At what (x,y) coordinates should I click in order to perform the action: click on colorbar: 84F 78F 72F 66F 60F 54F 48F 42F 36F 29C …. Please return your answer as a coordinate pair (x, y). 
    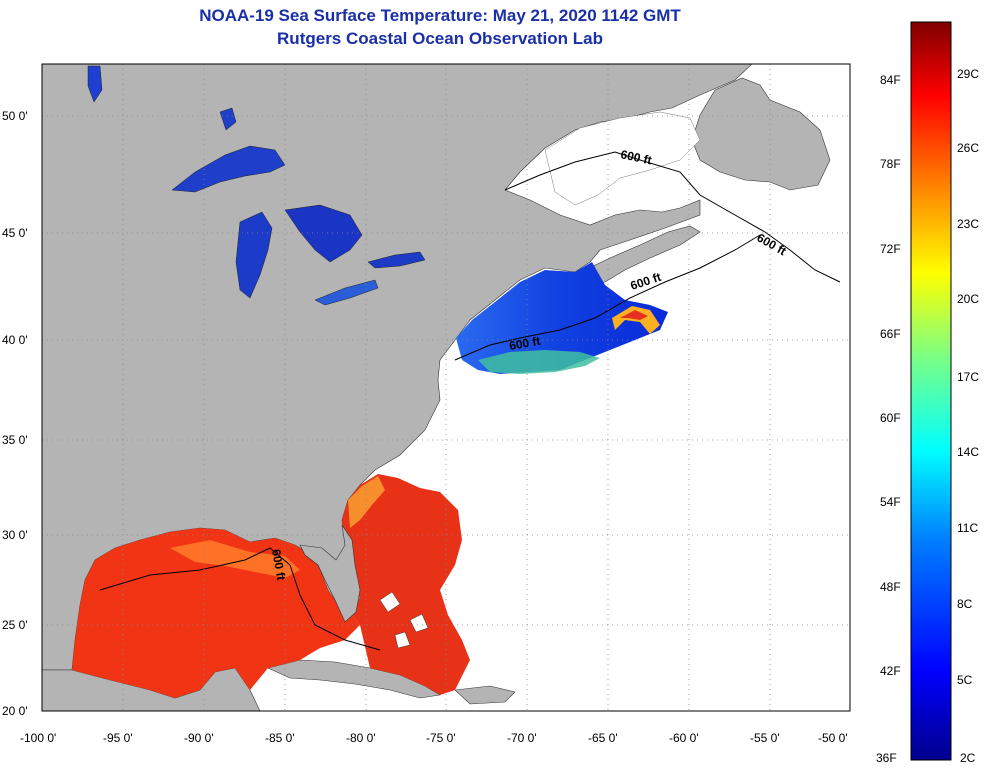
    Looking at the image, I should click on (927, 393).